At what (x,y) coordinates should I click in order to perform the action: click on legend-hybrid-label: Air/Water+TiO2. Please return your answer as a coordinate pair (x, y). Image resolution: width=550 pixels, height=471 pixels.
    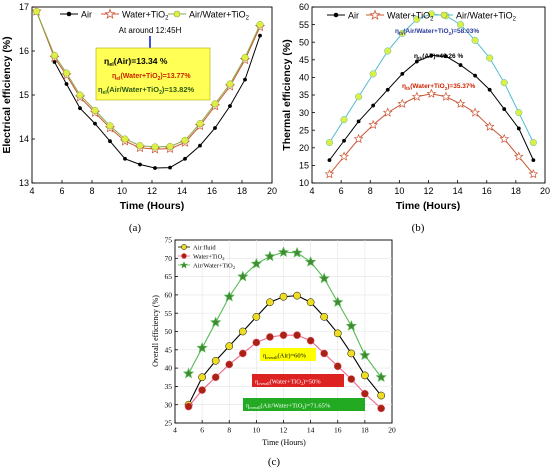
    Looking at the image, I should click on (486, 17).